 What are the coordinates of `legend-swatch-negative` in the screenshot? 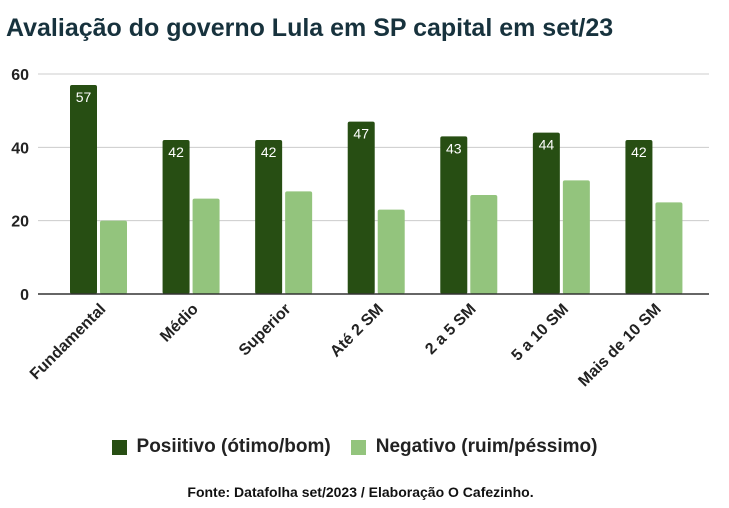 It's located at (358, 447).